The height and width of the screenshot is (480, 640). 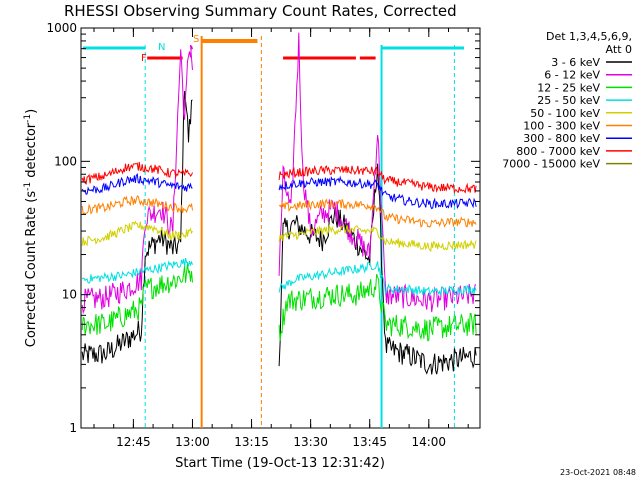 What do you see at coordinates (619, 49) in the screenshot?
I see `legend-header-line: Att 0` at bounding box center [619, 49].